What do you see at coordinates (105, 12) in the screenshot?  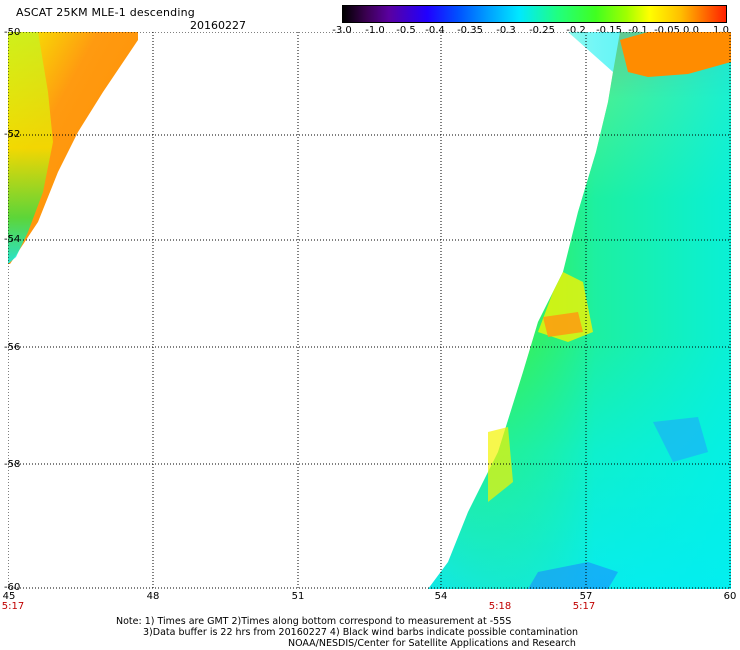 I see `product-title: ASCAT 25KM MLE-1 descending` at bounding box center [105, 12].